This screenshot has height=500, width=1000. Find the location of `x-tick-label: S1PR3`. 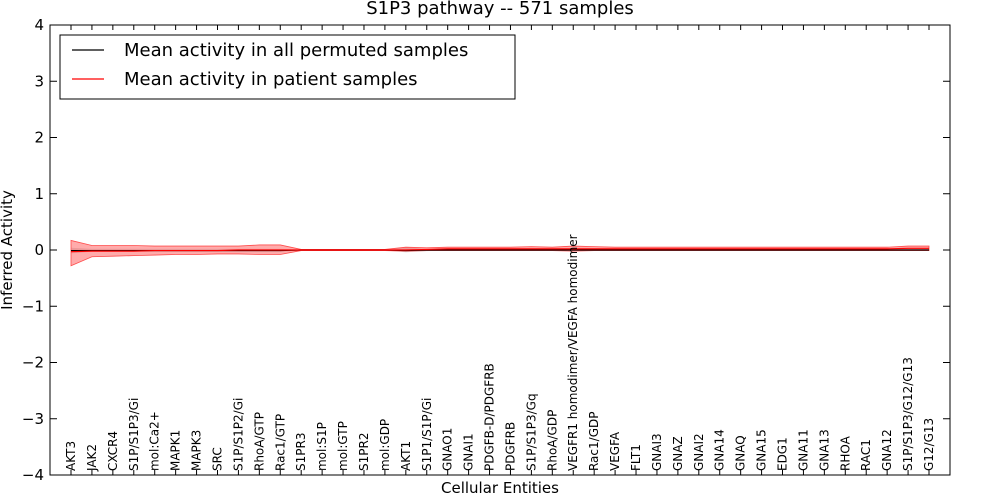

x-tick-label: S1PR3 is located at coordinates (301, 452).